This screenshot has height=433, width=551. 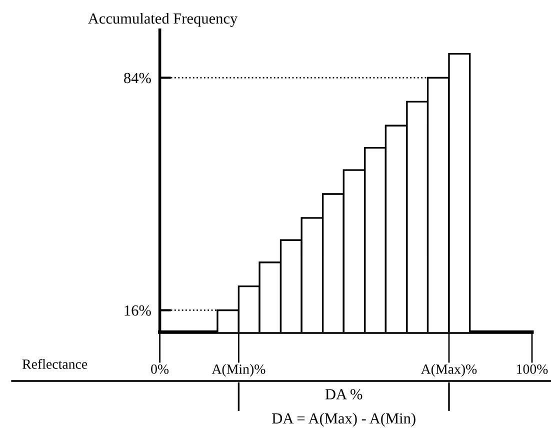 I want to click on x-axis-title: Reflectance, so click(x=55, y=363).